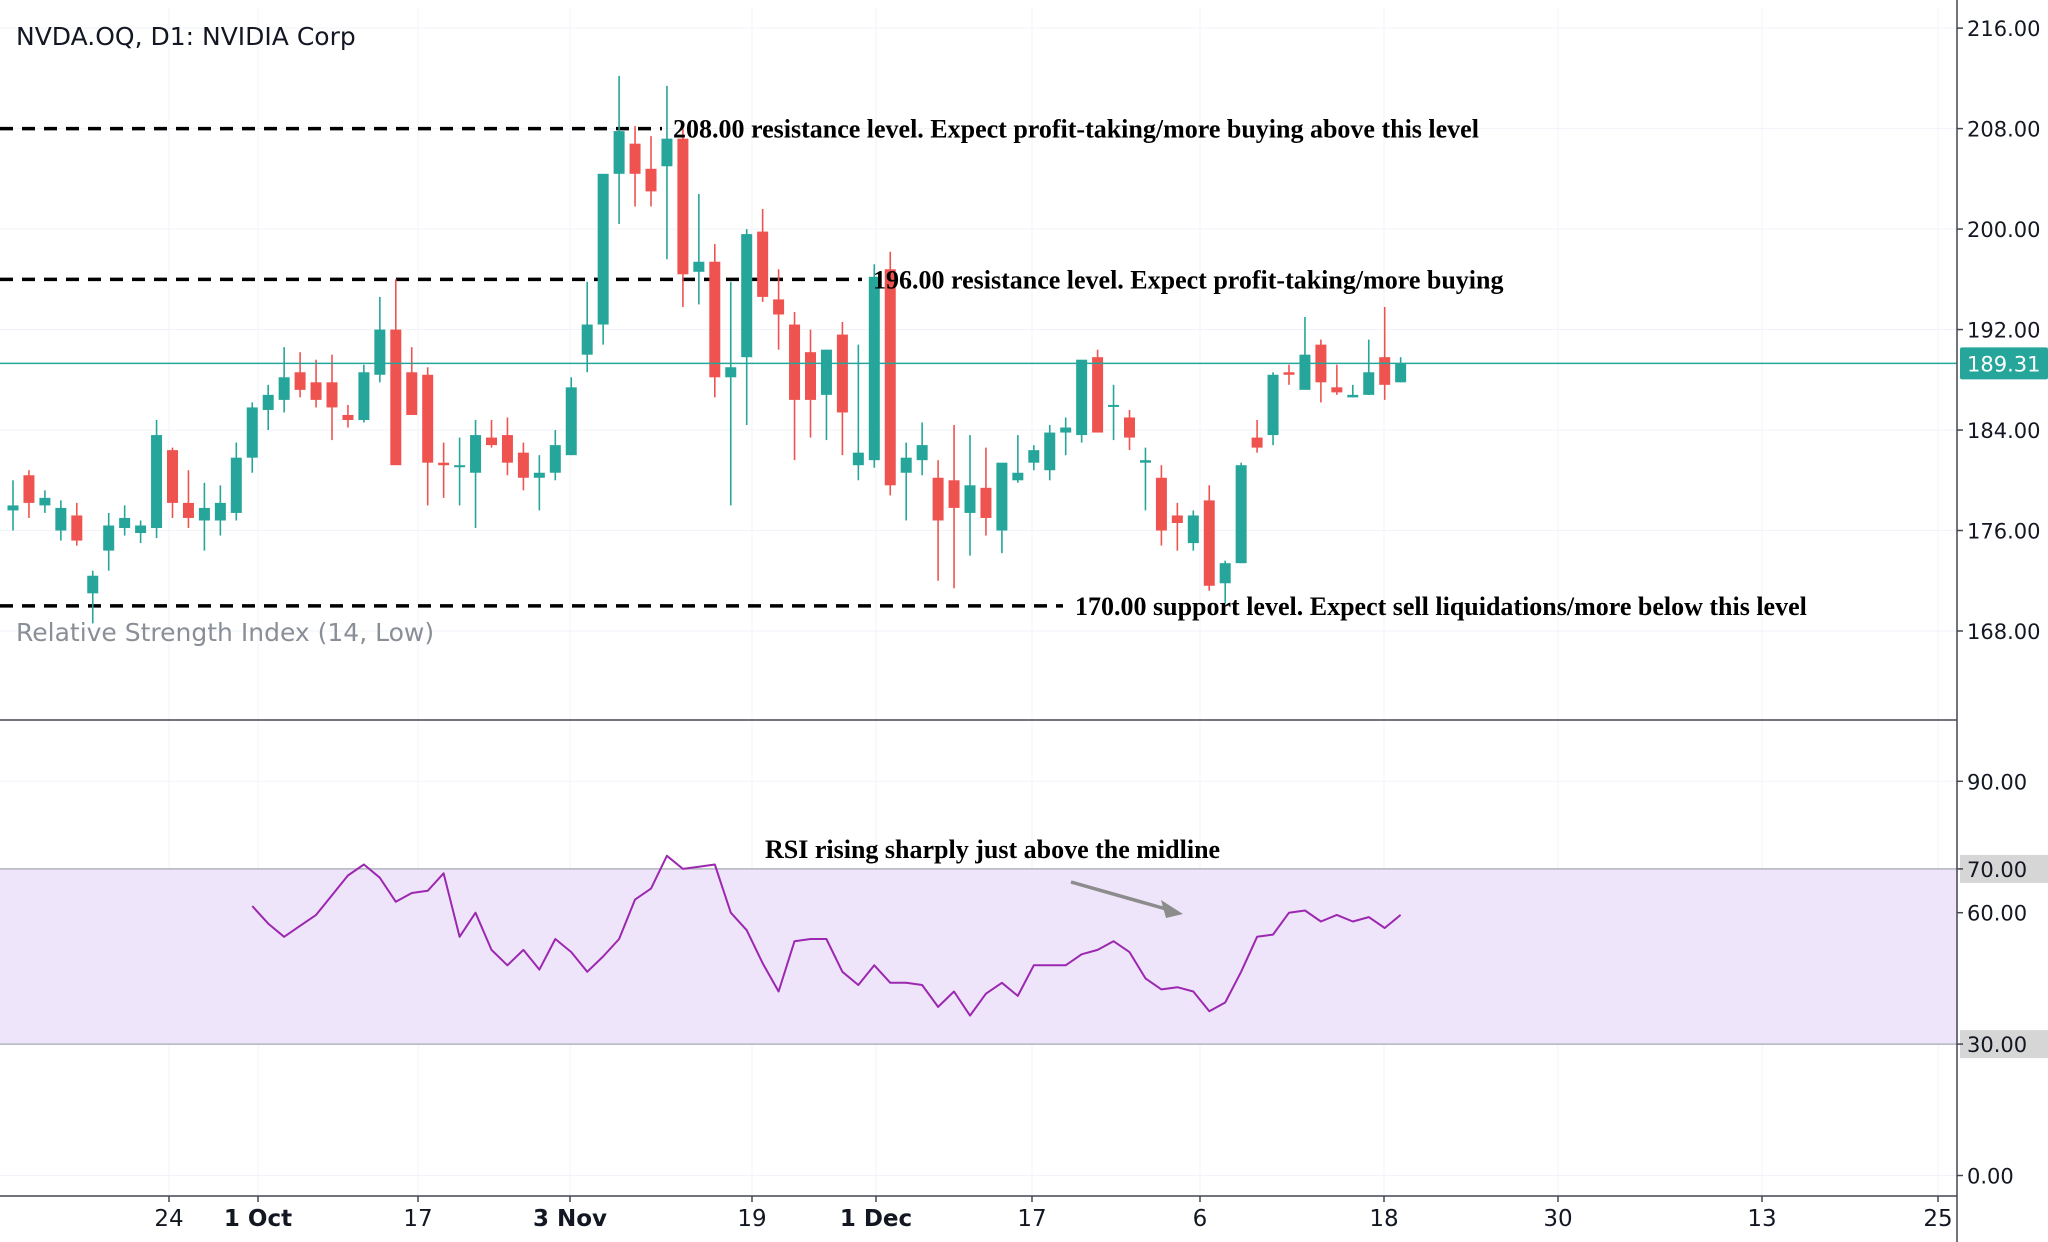 The width and height of the screenshot is (2048, 1242). Describe the element at coordinates (570, 1219) in the screenshot. I see `time-tick-label: 3 Nov` at that location.